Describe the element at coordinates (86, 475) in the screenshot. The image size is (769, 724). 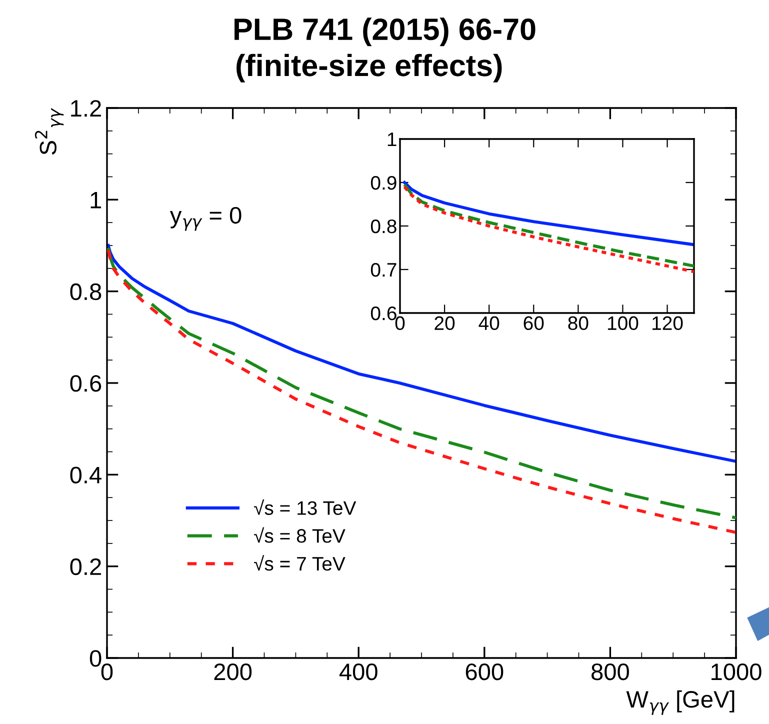
I see `y-tick-label: 0.4` at that location.